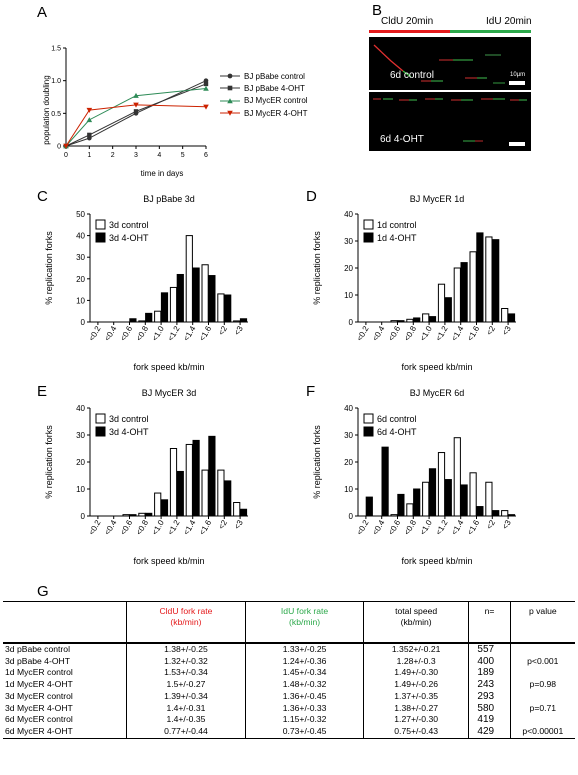 The height and width of the screenshot is (775, 578). What do you see at coordinates (223, 330) in the screenshot?
I see `x-tick-label: <2` at bounding box center [223, 330].